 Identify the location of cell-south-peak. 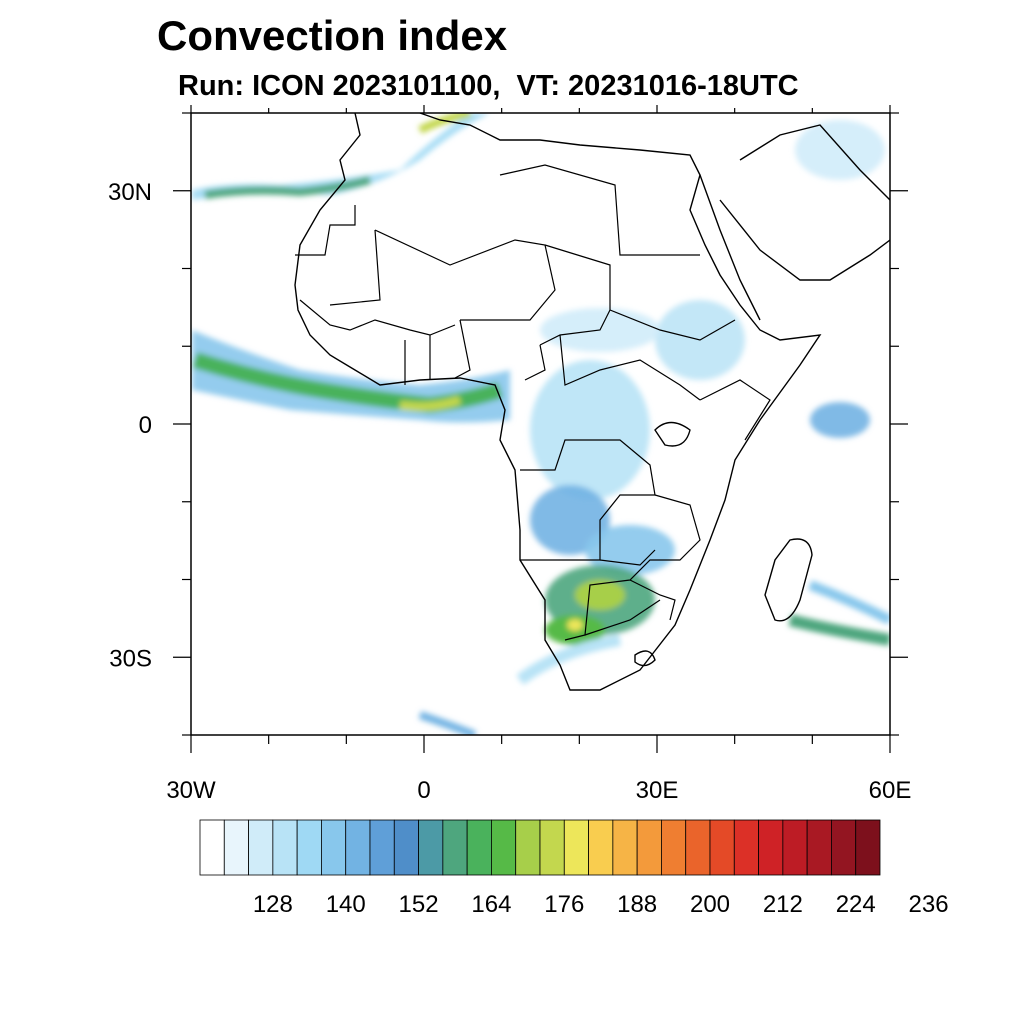
(575, 625).